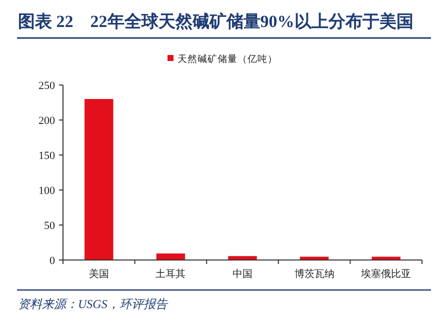  I want to click on x-tick-label: 土耳其, so click(171, 274).